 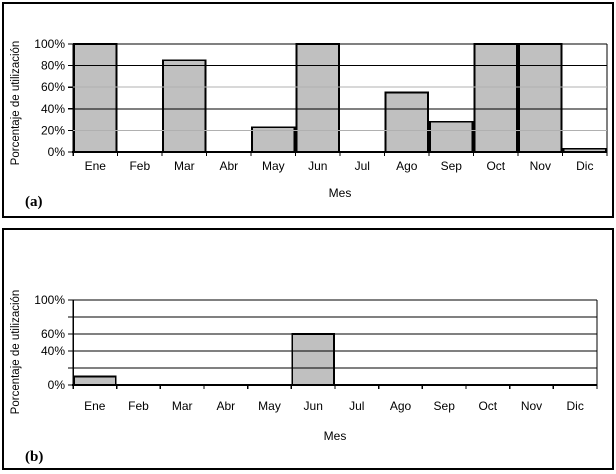 I want to click on y-tick-label-80: 80%, so click(x=53, y=66).